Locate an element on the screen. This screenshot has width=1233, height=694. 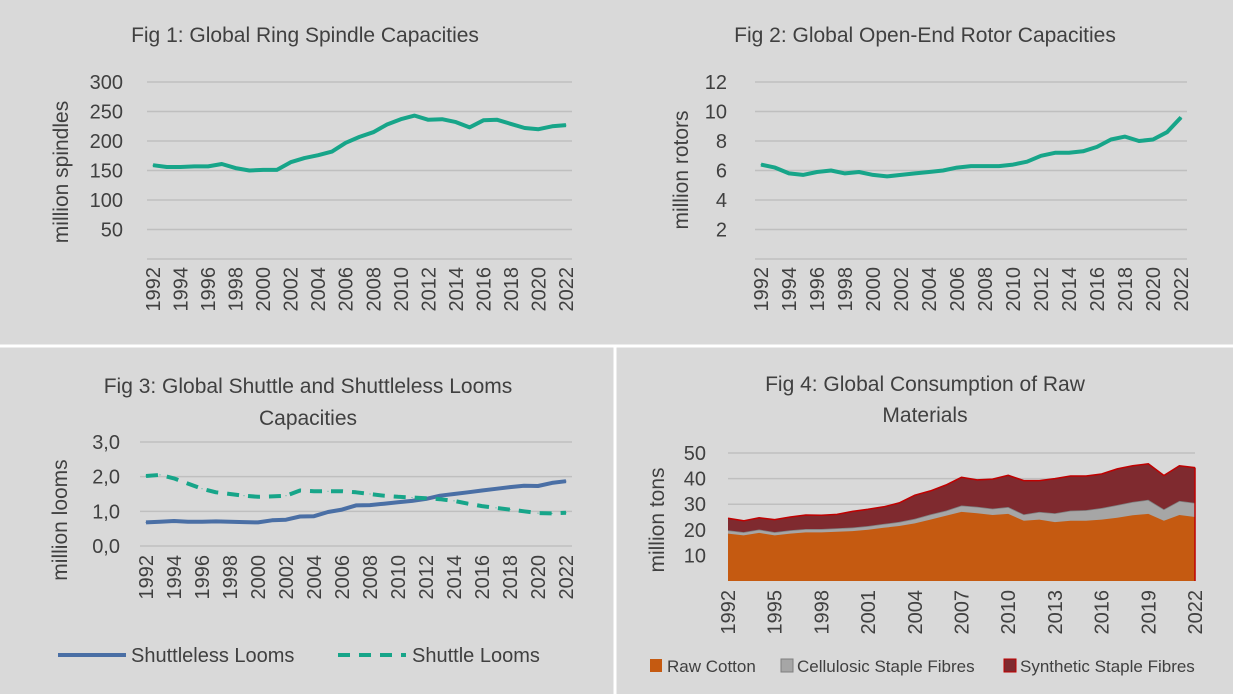
legend-label-shuttle: Shuttle Looms is located at coordinates (476, 656).